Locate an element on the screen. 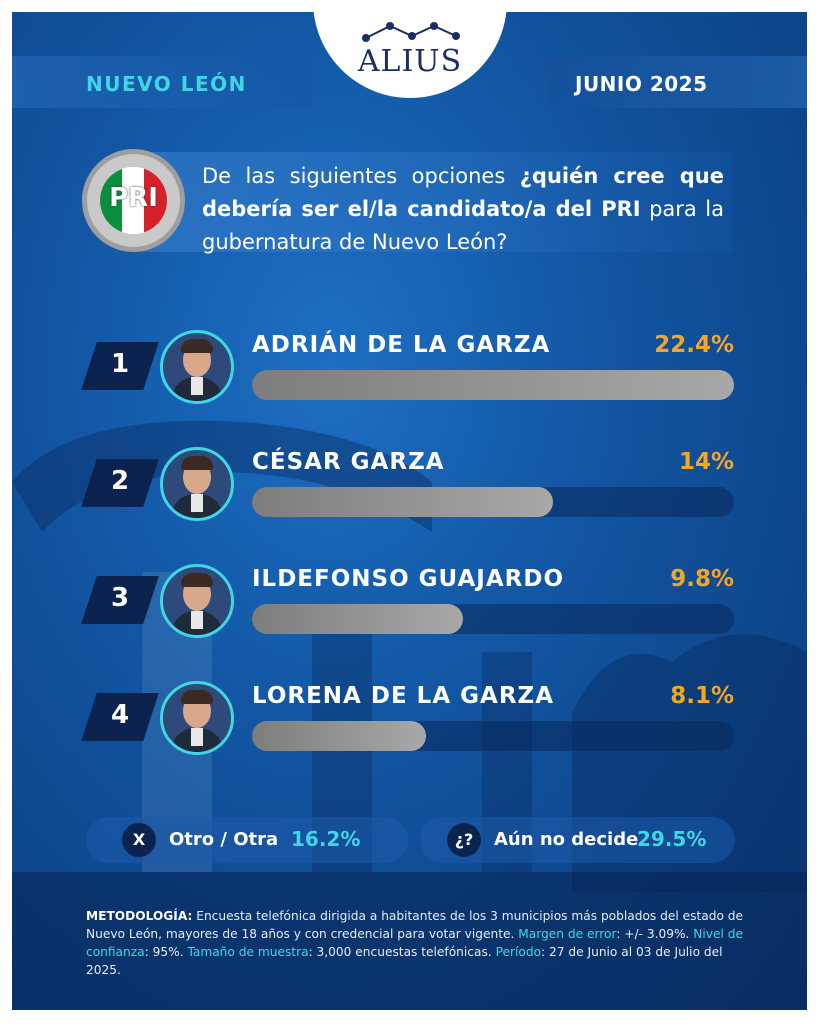 Image resolution: width=819 pixels, height=1024 pixels. question-band is located at coordinates (432, 202).